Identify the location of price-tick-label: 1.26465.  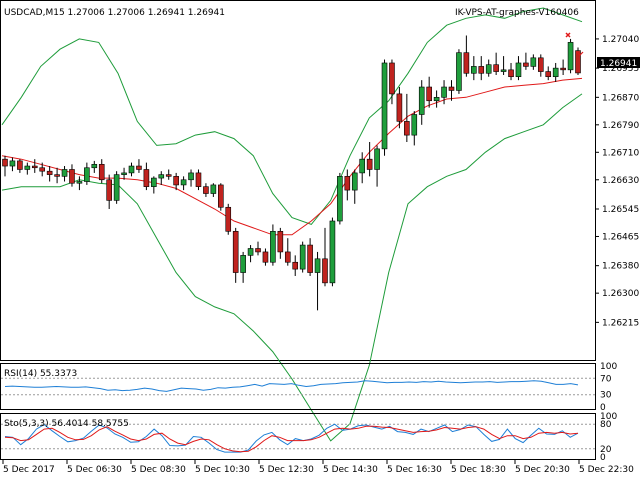
(620, 237).